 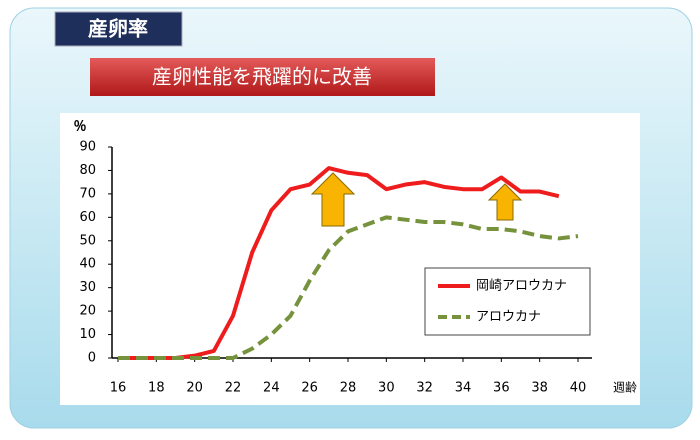 What do you see at coordinates (87, 287) in the screenshot?
I see `y-tick-label: 30` at bounding box center [87, 287].